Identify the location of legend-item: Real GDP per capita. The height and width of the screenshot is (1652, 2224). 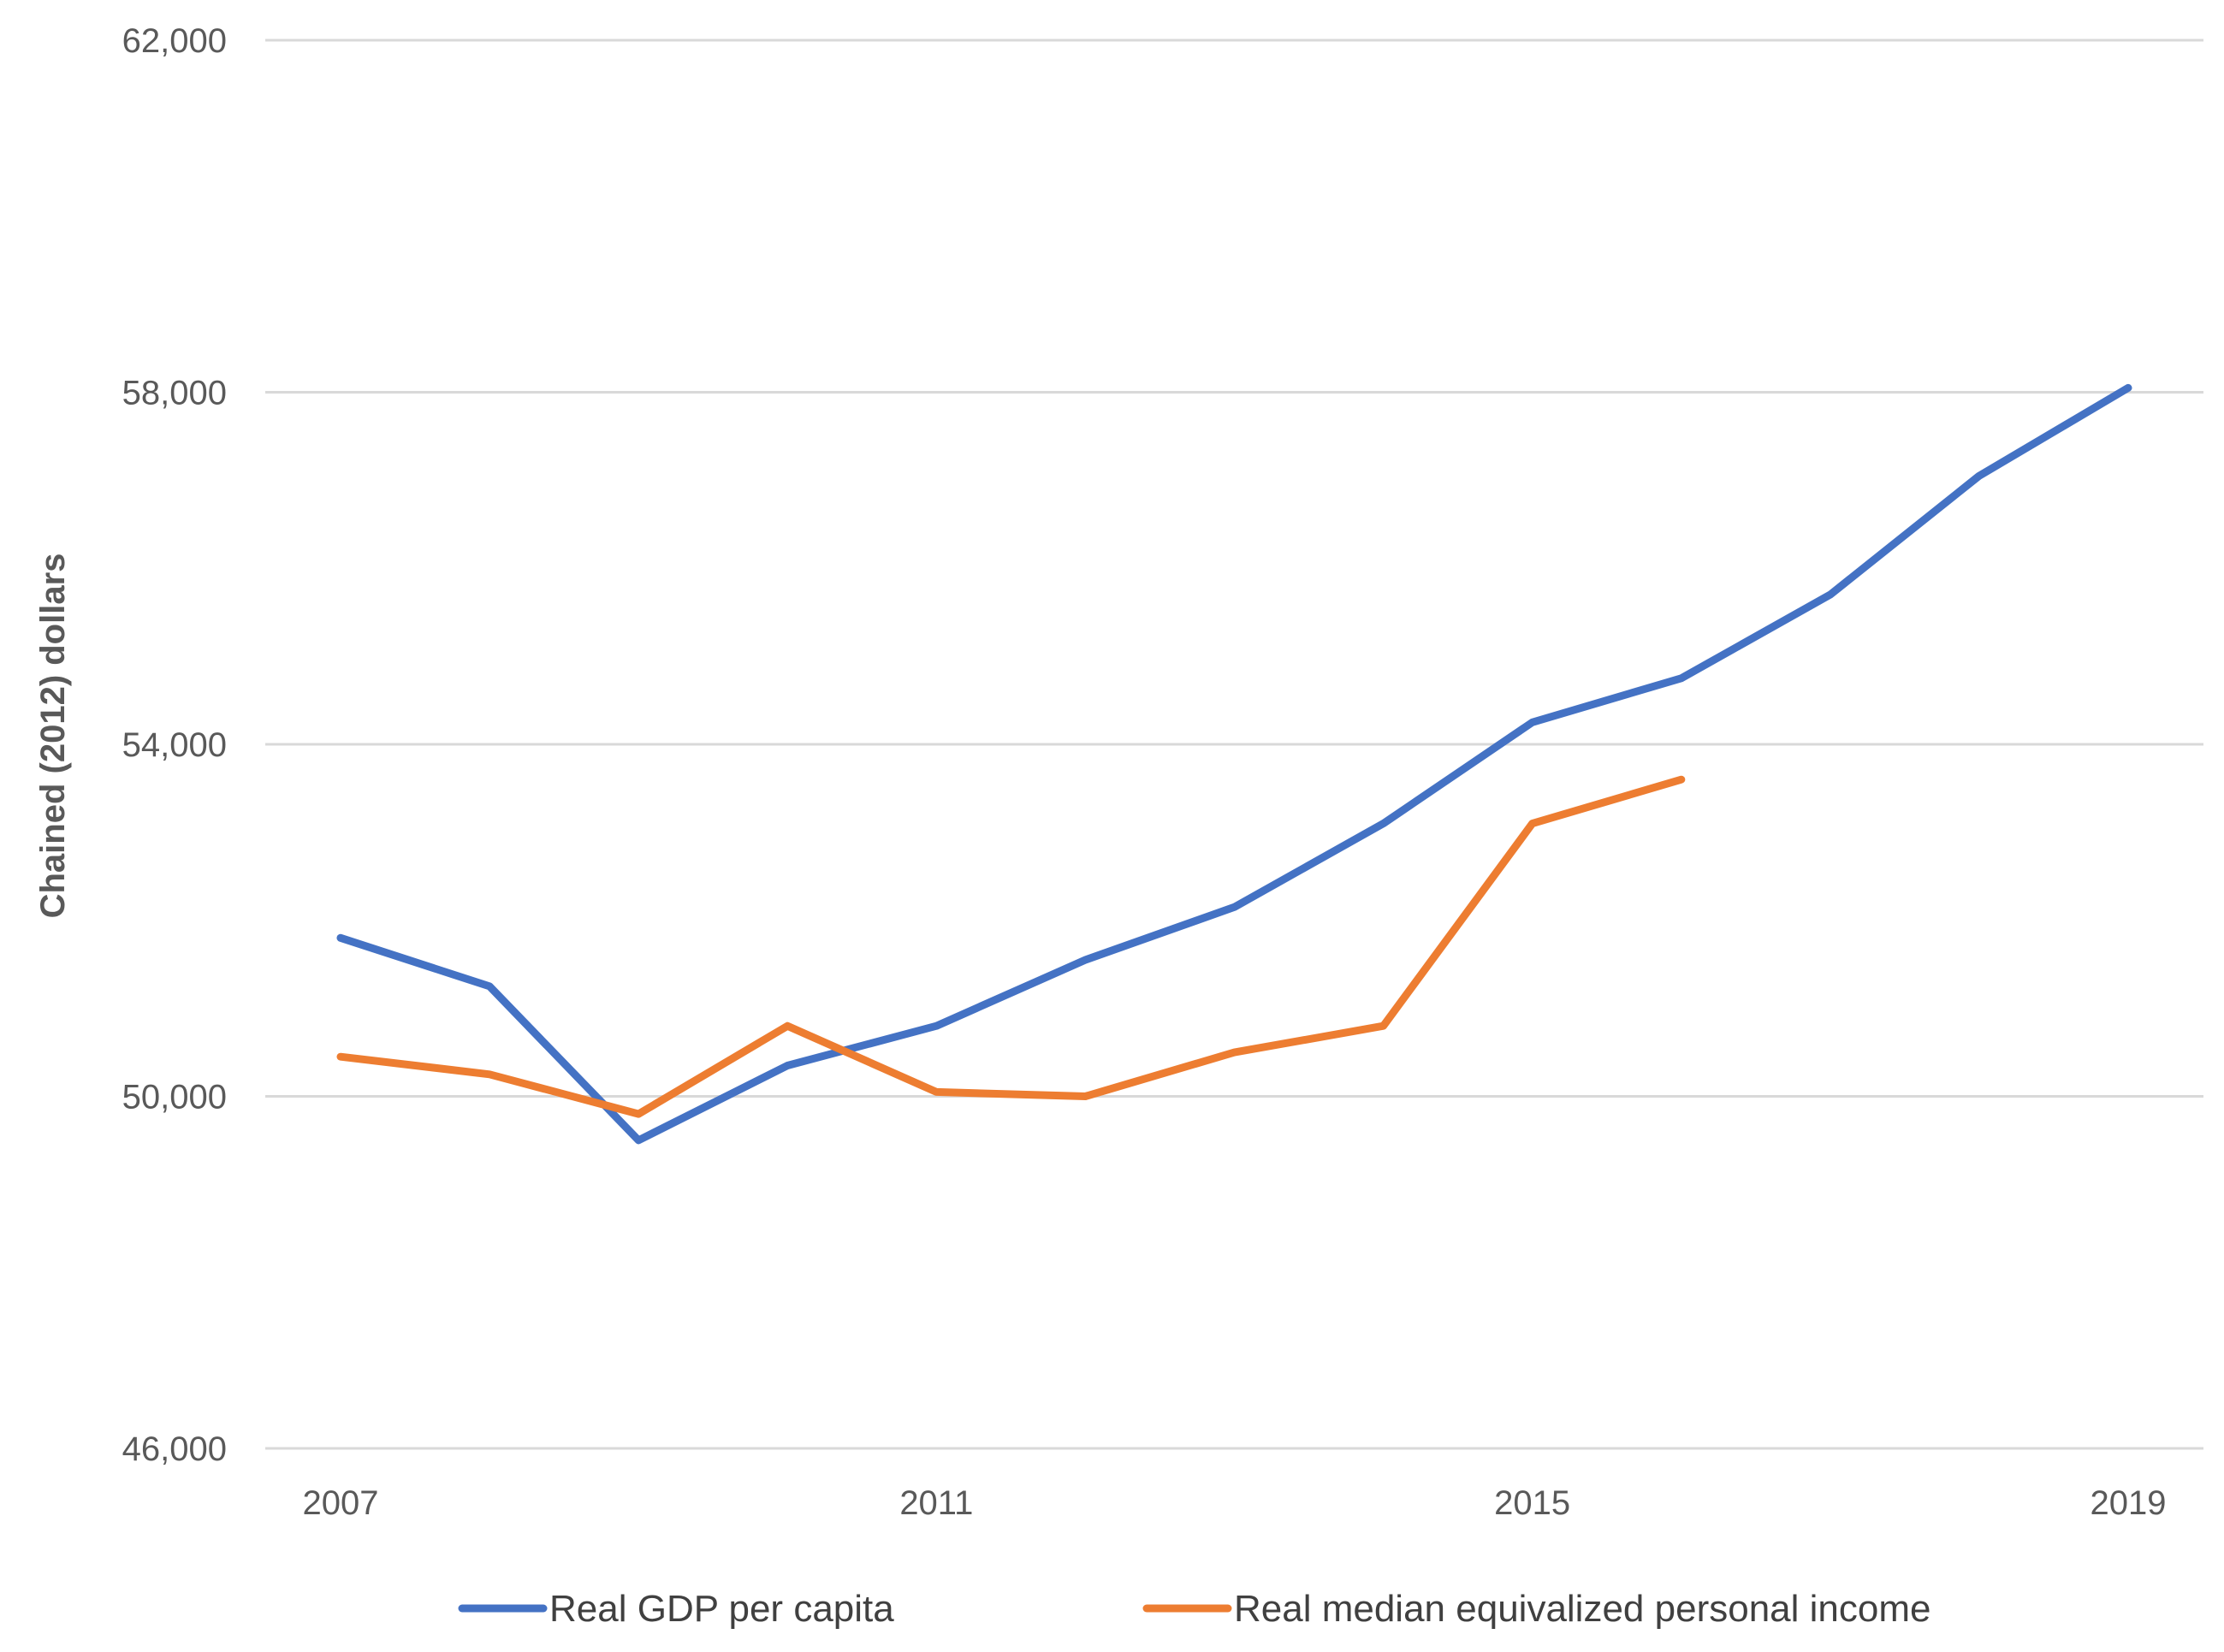
(676, 1609).